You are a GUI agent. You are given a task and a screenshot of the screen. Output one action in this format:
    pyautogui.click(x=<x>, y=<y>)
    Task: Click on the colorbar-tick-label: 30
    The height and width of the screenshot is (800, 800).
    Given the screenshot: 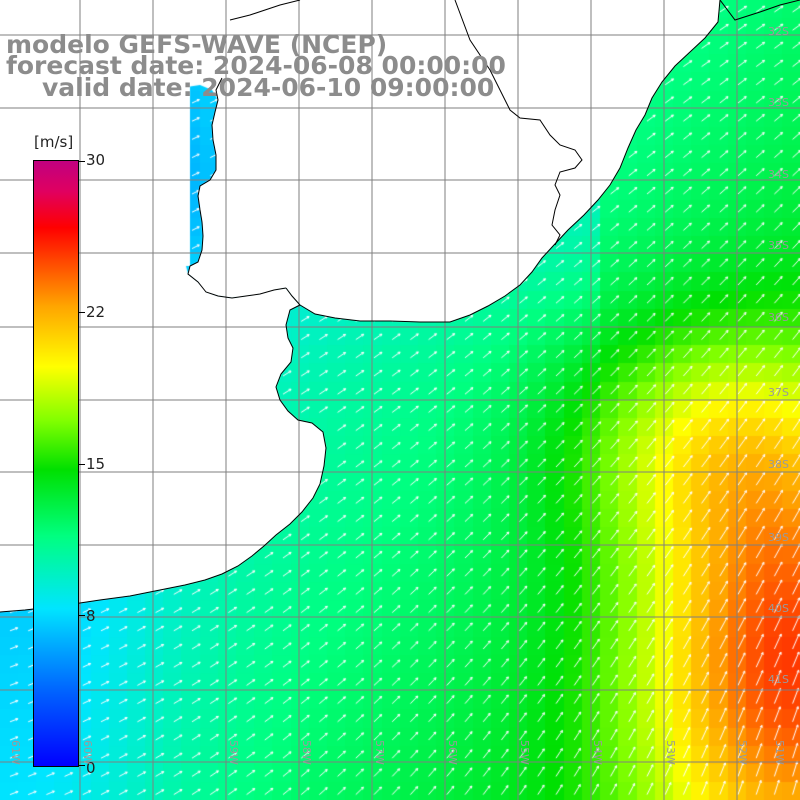 What is the action you would take?
    pyautogui.click(x=96, y=160)
    